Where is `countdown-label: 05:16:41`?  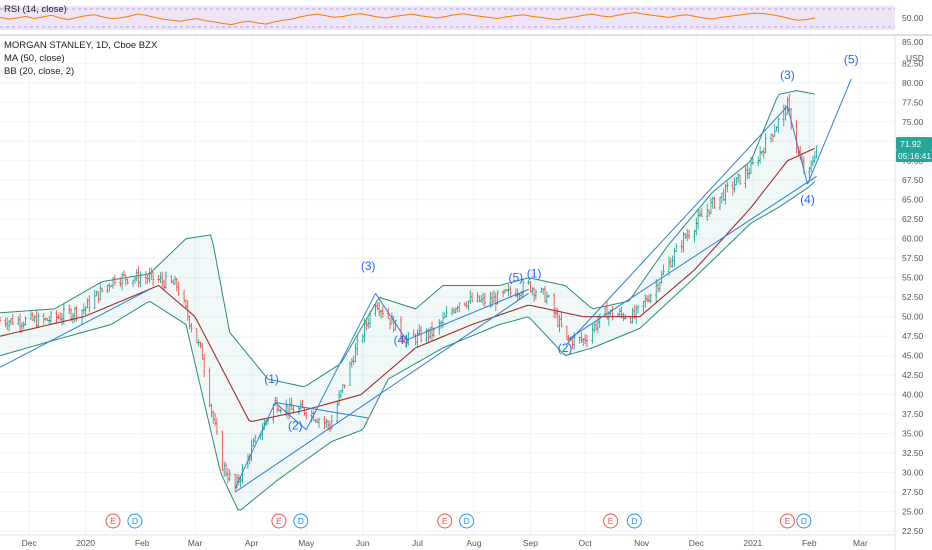 countdown-label: 05:16:41 is located at coordinates (914, 156).